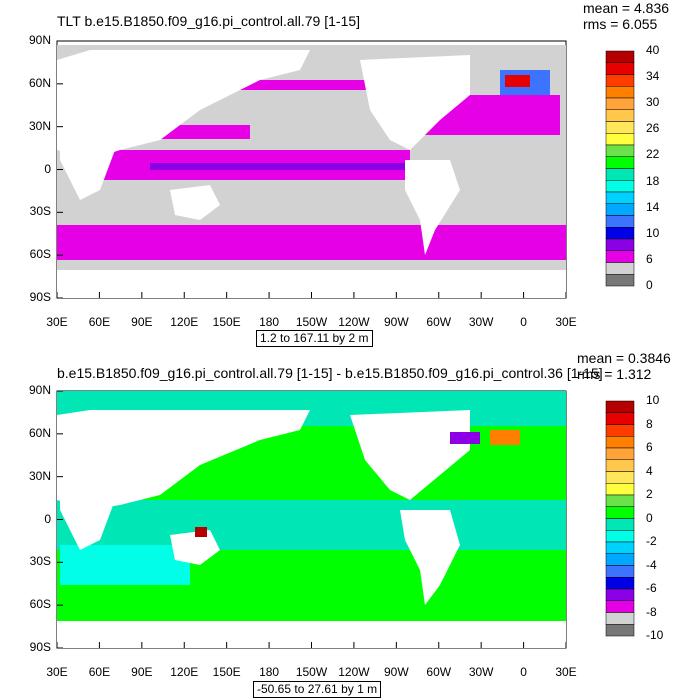  Describe the element at coordinates (649, 423) in the screenshot. I see `colorbar-label: 8` at that location.